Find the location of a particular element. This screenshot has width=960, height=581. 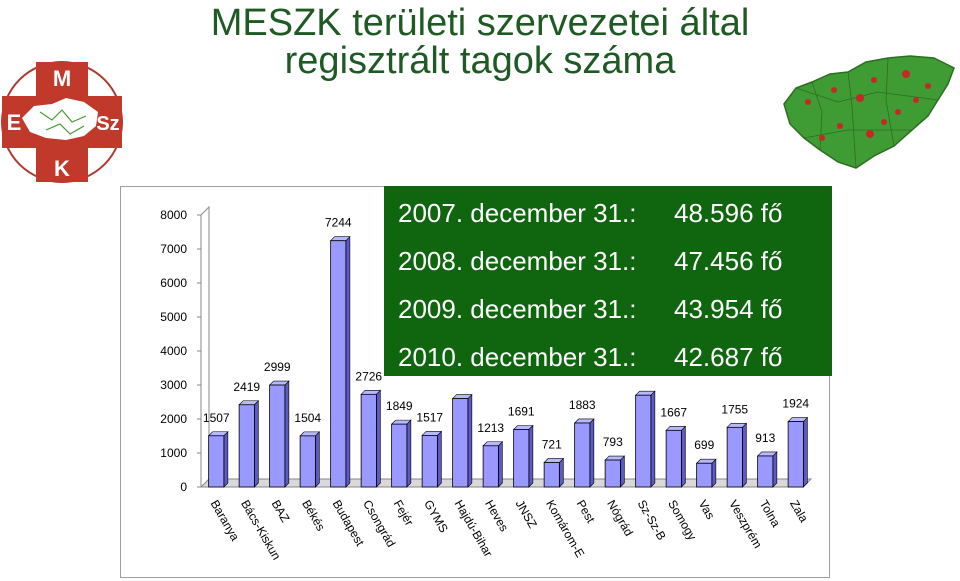

data-label: 1504 is located at coordinates (307, 418).